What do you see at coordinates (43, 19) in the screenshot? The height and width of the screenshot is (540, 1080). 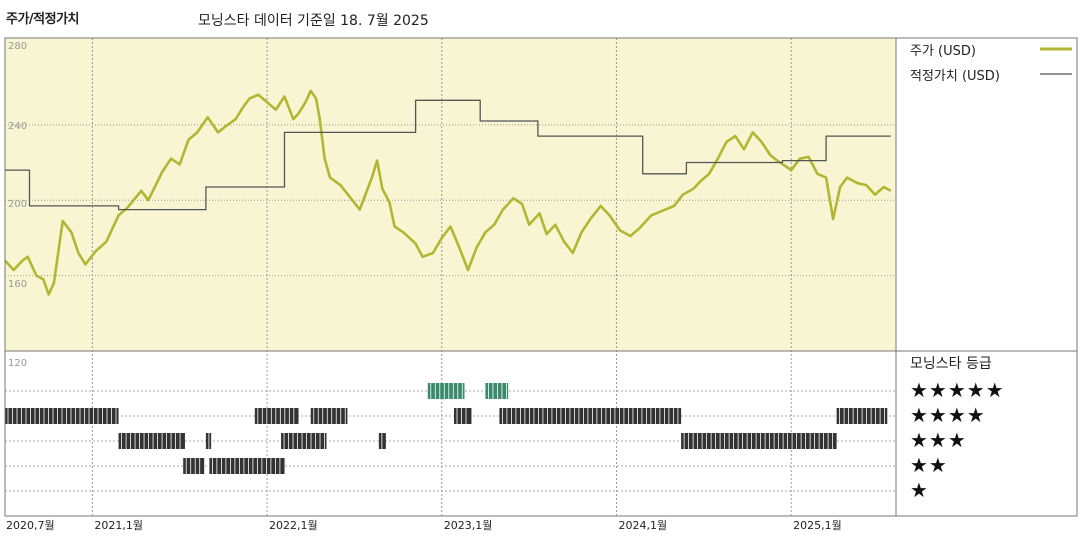 I see `chart-title: 주가/적정가치` at bounding box center [43, 19].